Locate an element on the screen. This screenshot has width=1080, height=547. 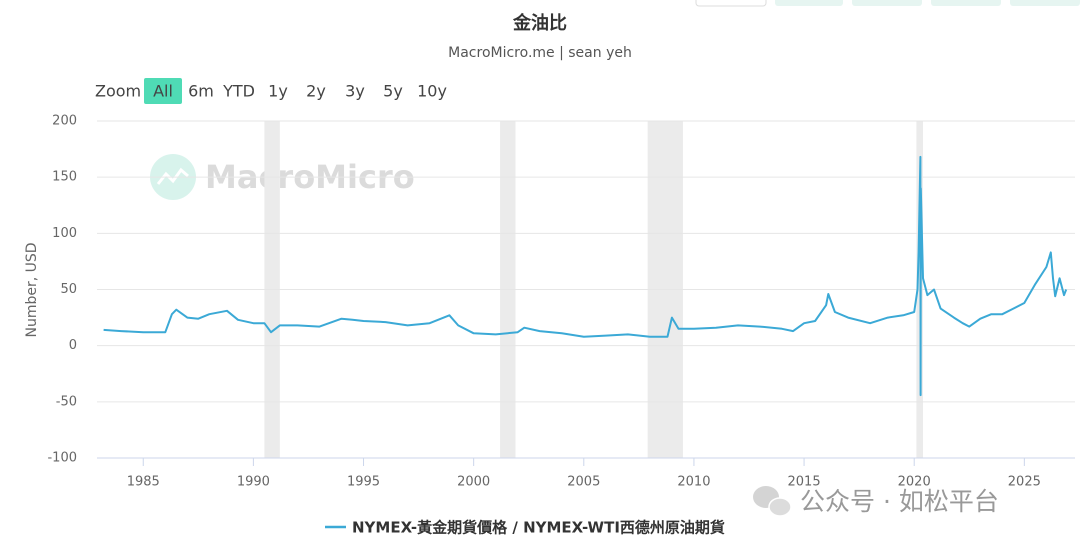
zoom-button: 1y is located at coordinates (278, 91).